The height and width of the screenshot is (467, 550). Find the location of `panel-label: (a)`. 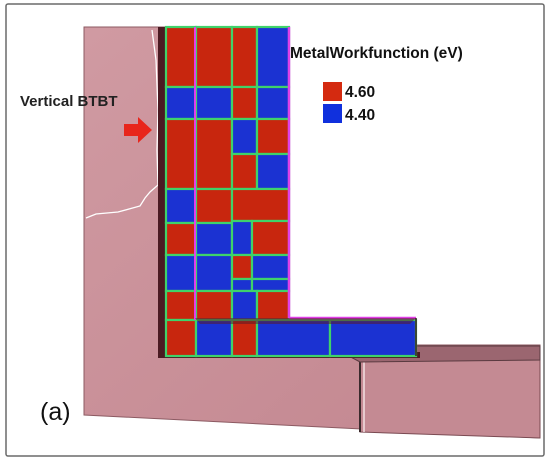

panel-label: (a) is located at coordinates (55, 412).